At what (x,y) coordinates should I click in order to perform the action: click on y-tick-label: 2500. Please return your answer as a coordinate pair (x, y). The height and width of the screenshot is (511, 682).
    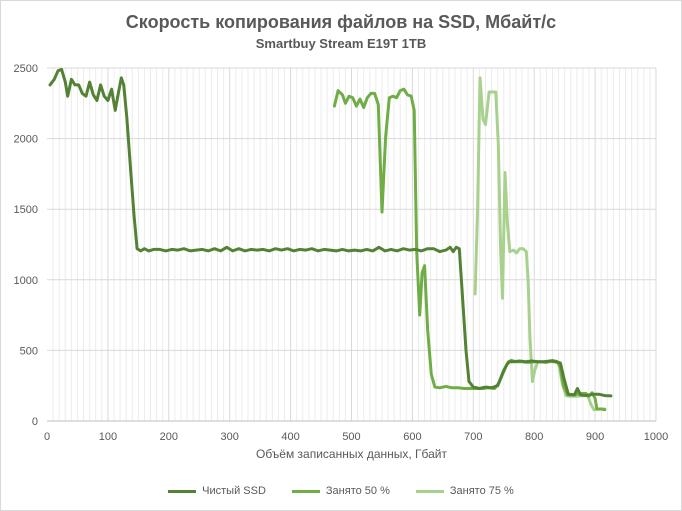
    Looking at the image, I should click on (26, 69).